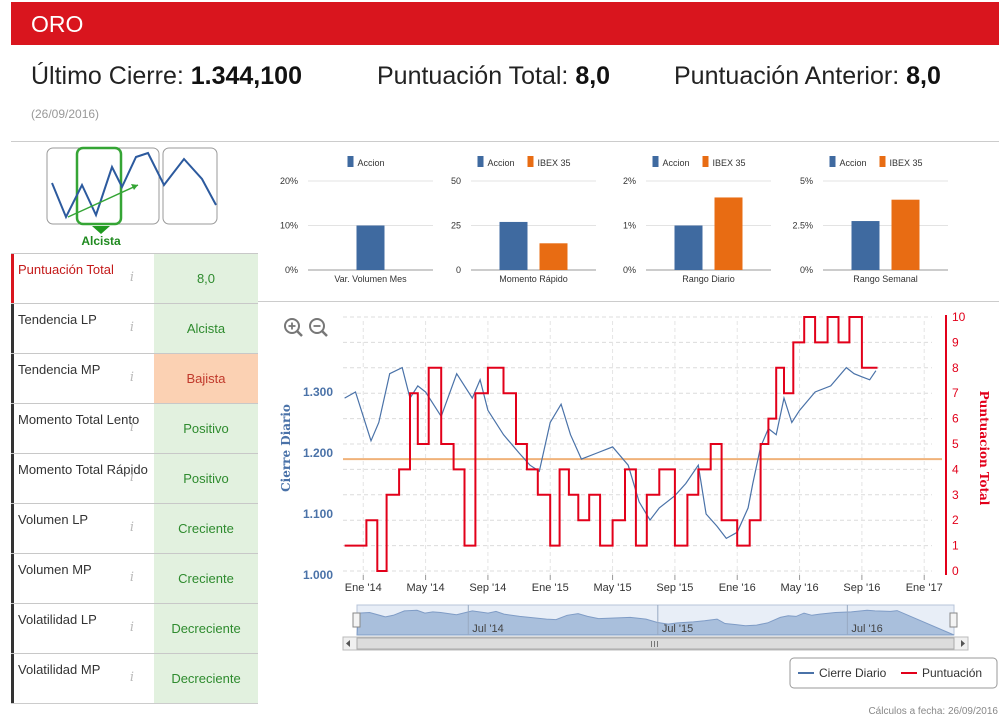 The width and height of the screenshot is (1004, 722). Describe the element at coordinates (708, 279) in the screenshot. I see `mini-chart-title: Rango Diario` at that location.